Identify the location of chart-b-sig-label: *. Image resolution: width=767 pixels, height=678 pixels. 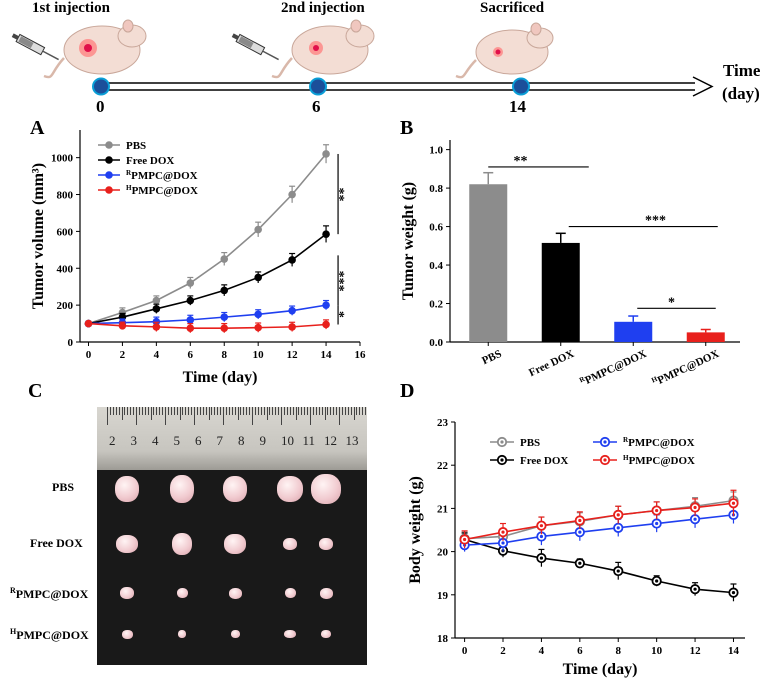
(671, 302).